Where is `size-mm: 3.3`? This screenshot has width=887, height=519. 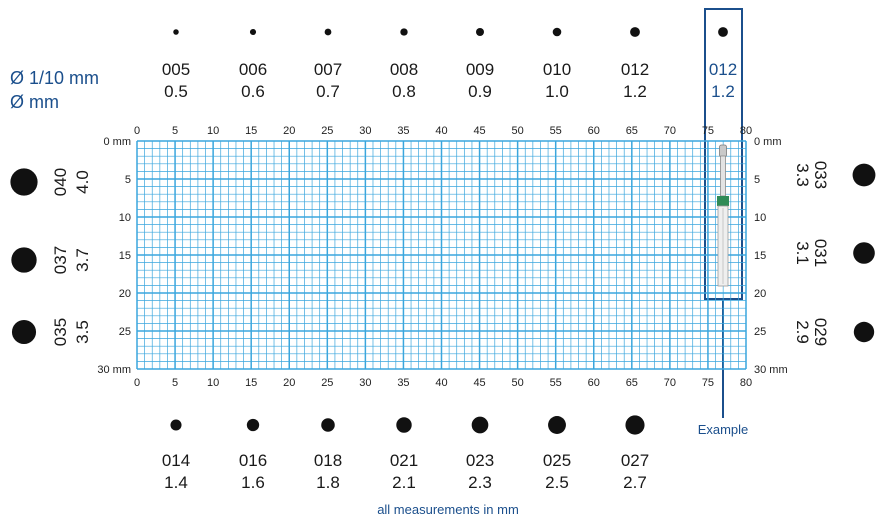 size-mm: 3.3 is located at coordinates (802, 175).